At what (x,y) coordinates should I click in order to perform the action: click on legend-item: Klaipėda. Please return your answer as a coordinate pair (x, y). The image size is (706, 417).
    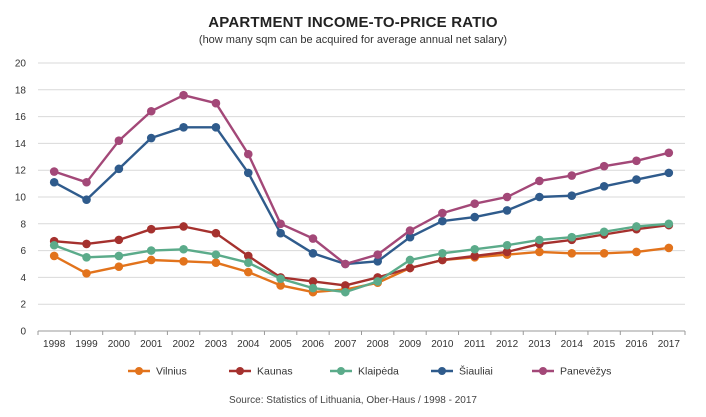
    Looking at the image, I should click on (364, 372).